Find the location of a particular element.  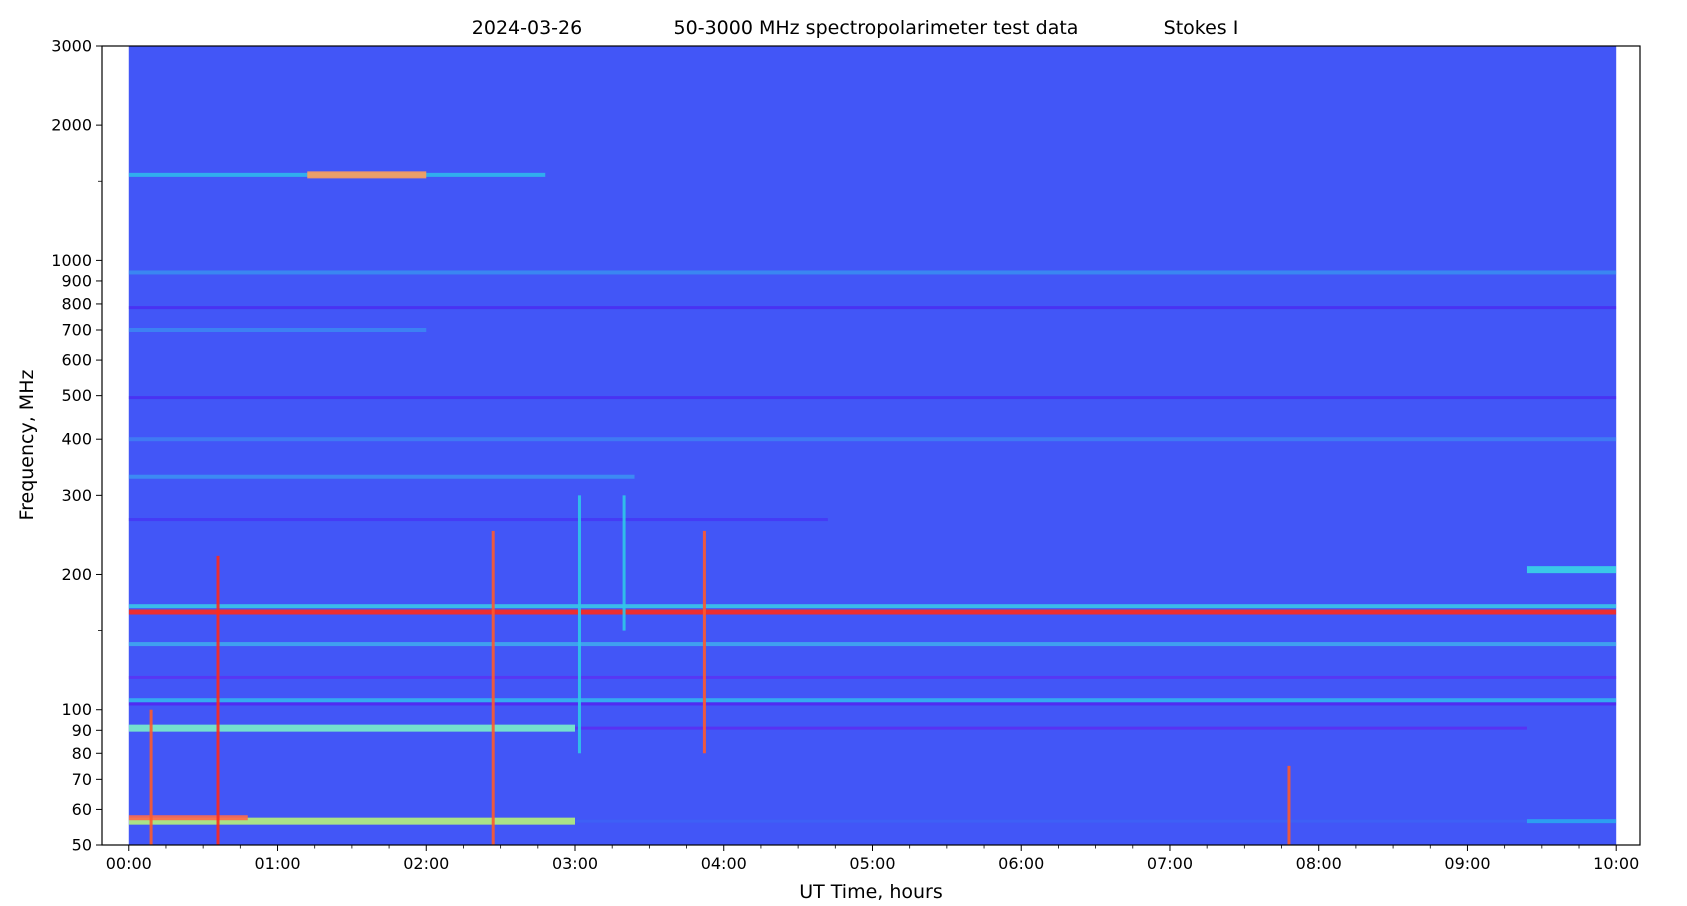

y-tick-label-7: 300 is located at coordinates (76, 495).